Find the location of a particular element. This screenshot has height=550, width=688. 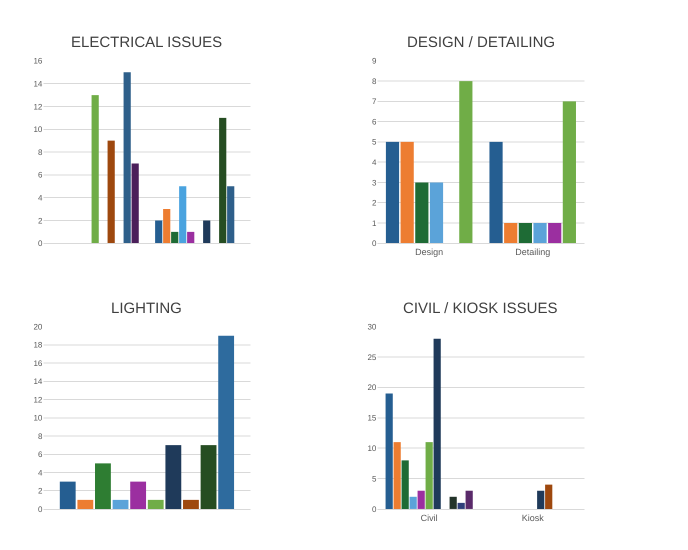

x-tick-label: Design is located at coordinates (429, 252).